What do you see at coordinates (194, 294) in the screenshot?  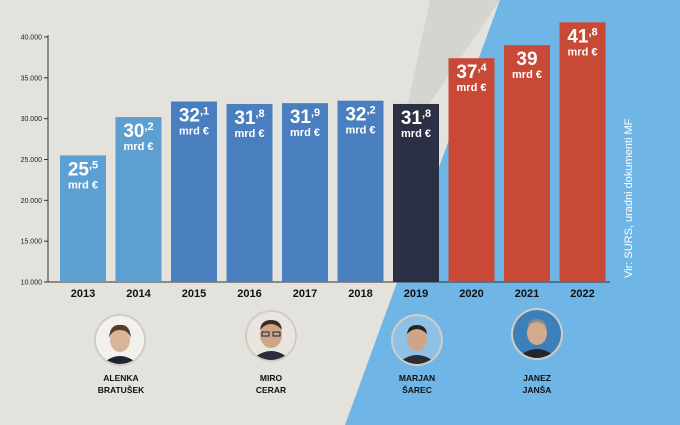 I see `x-tick-label: 2015` at bounding box center [194, 294].